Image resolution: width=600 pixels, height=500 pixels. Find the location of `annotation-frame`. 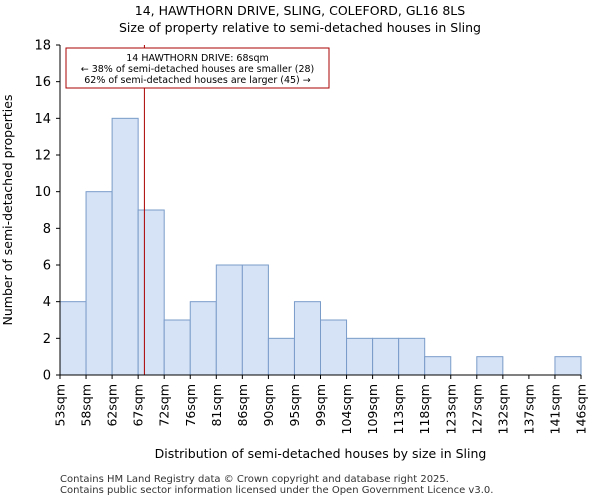

annotation-frame is located at coordinates (197, 68).